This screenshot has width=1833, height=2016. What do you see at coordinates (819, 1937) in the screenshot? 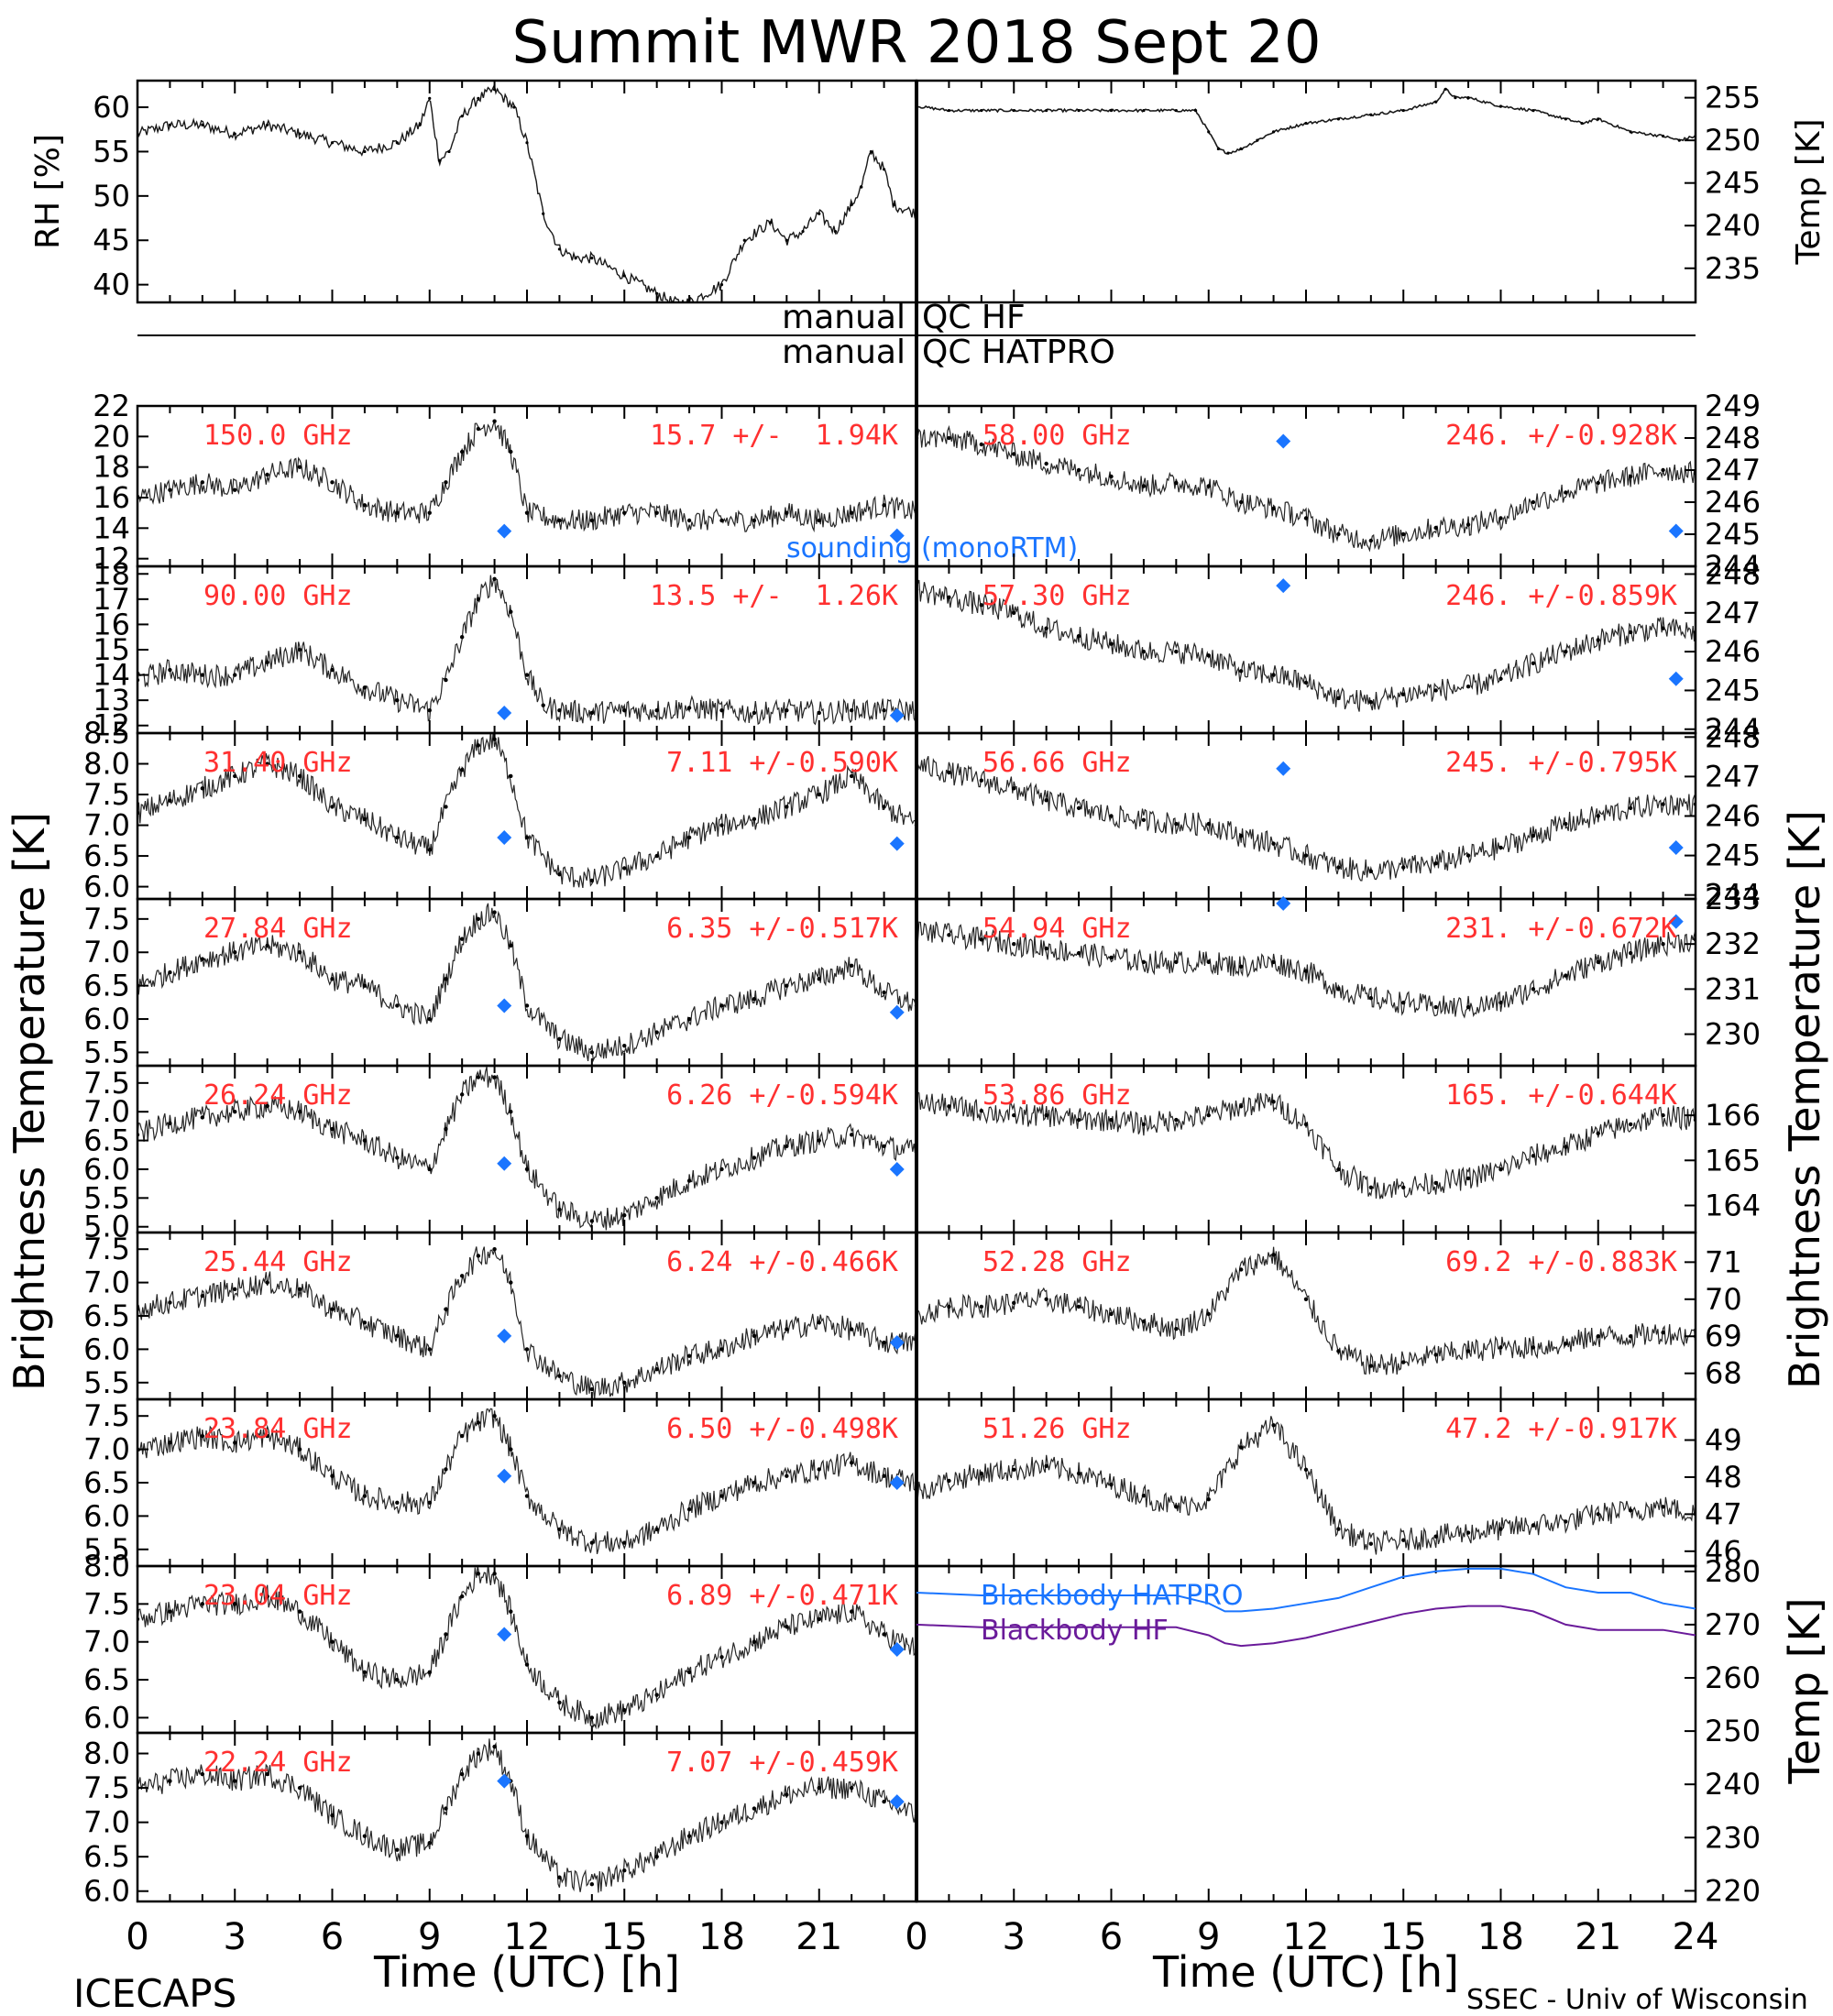
I see `x-tick-label: 21` at bounding box center [819, 1937].